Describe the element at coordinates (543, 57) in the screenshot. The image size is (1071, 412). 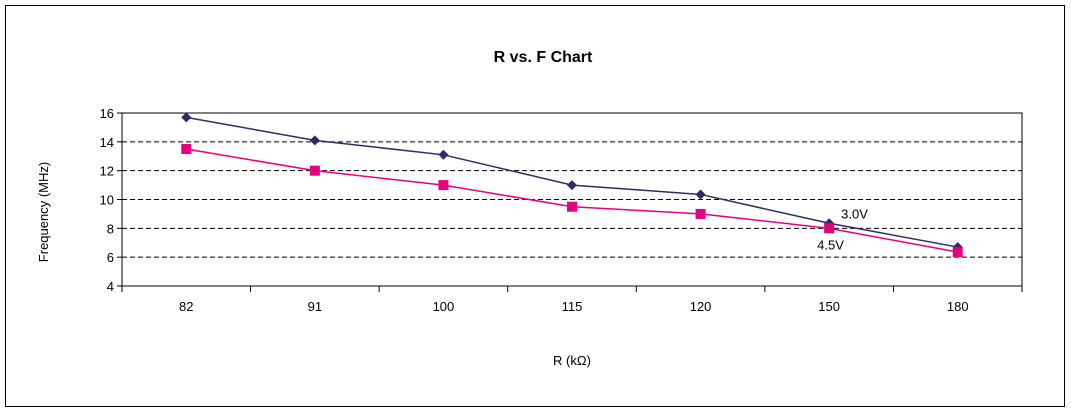
I see `chart-title: R vs. F Chart` at that location.